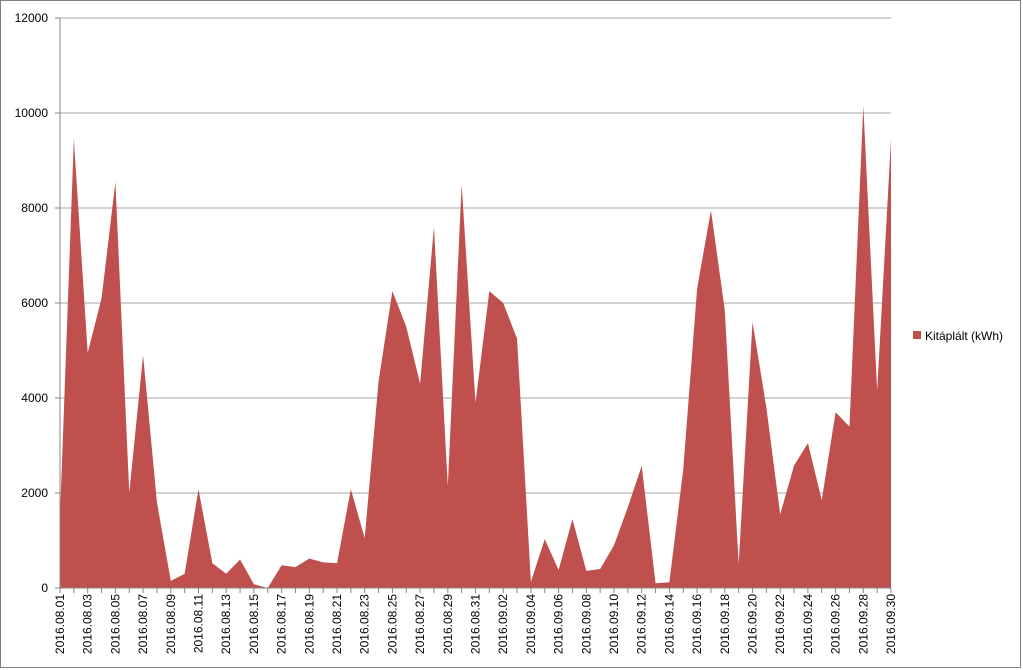  I want to click on x-tick-label: 2016.08.01, so click(60, 624).